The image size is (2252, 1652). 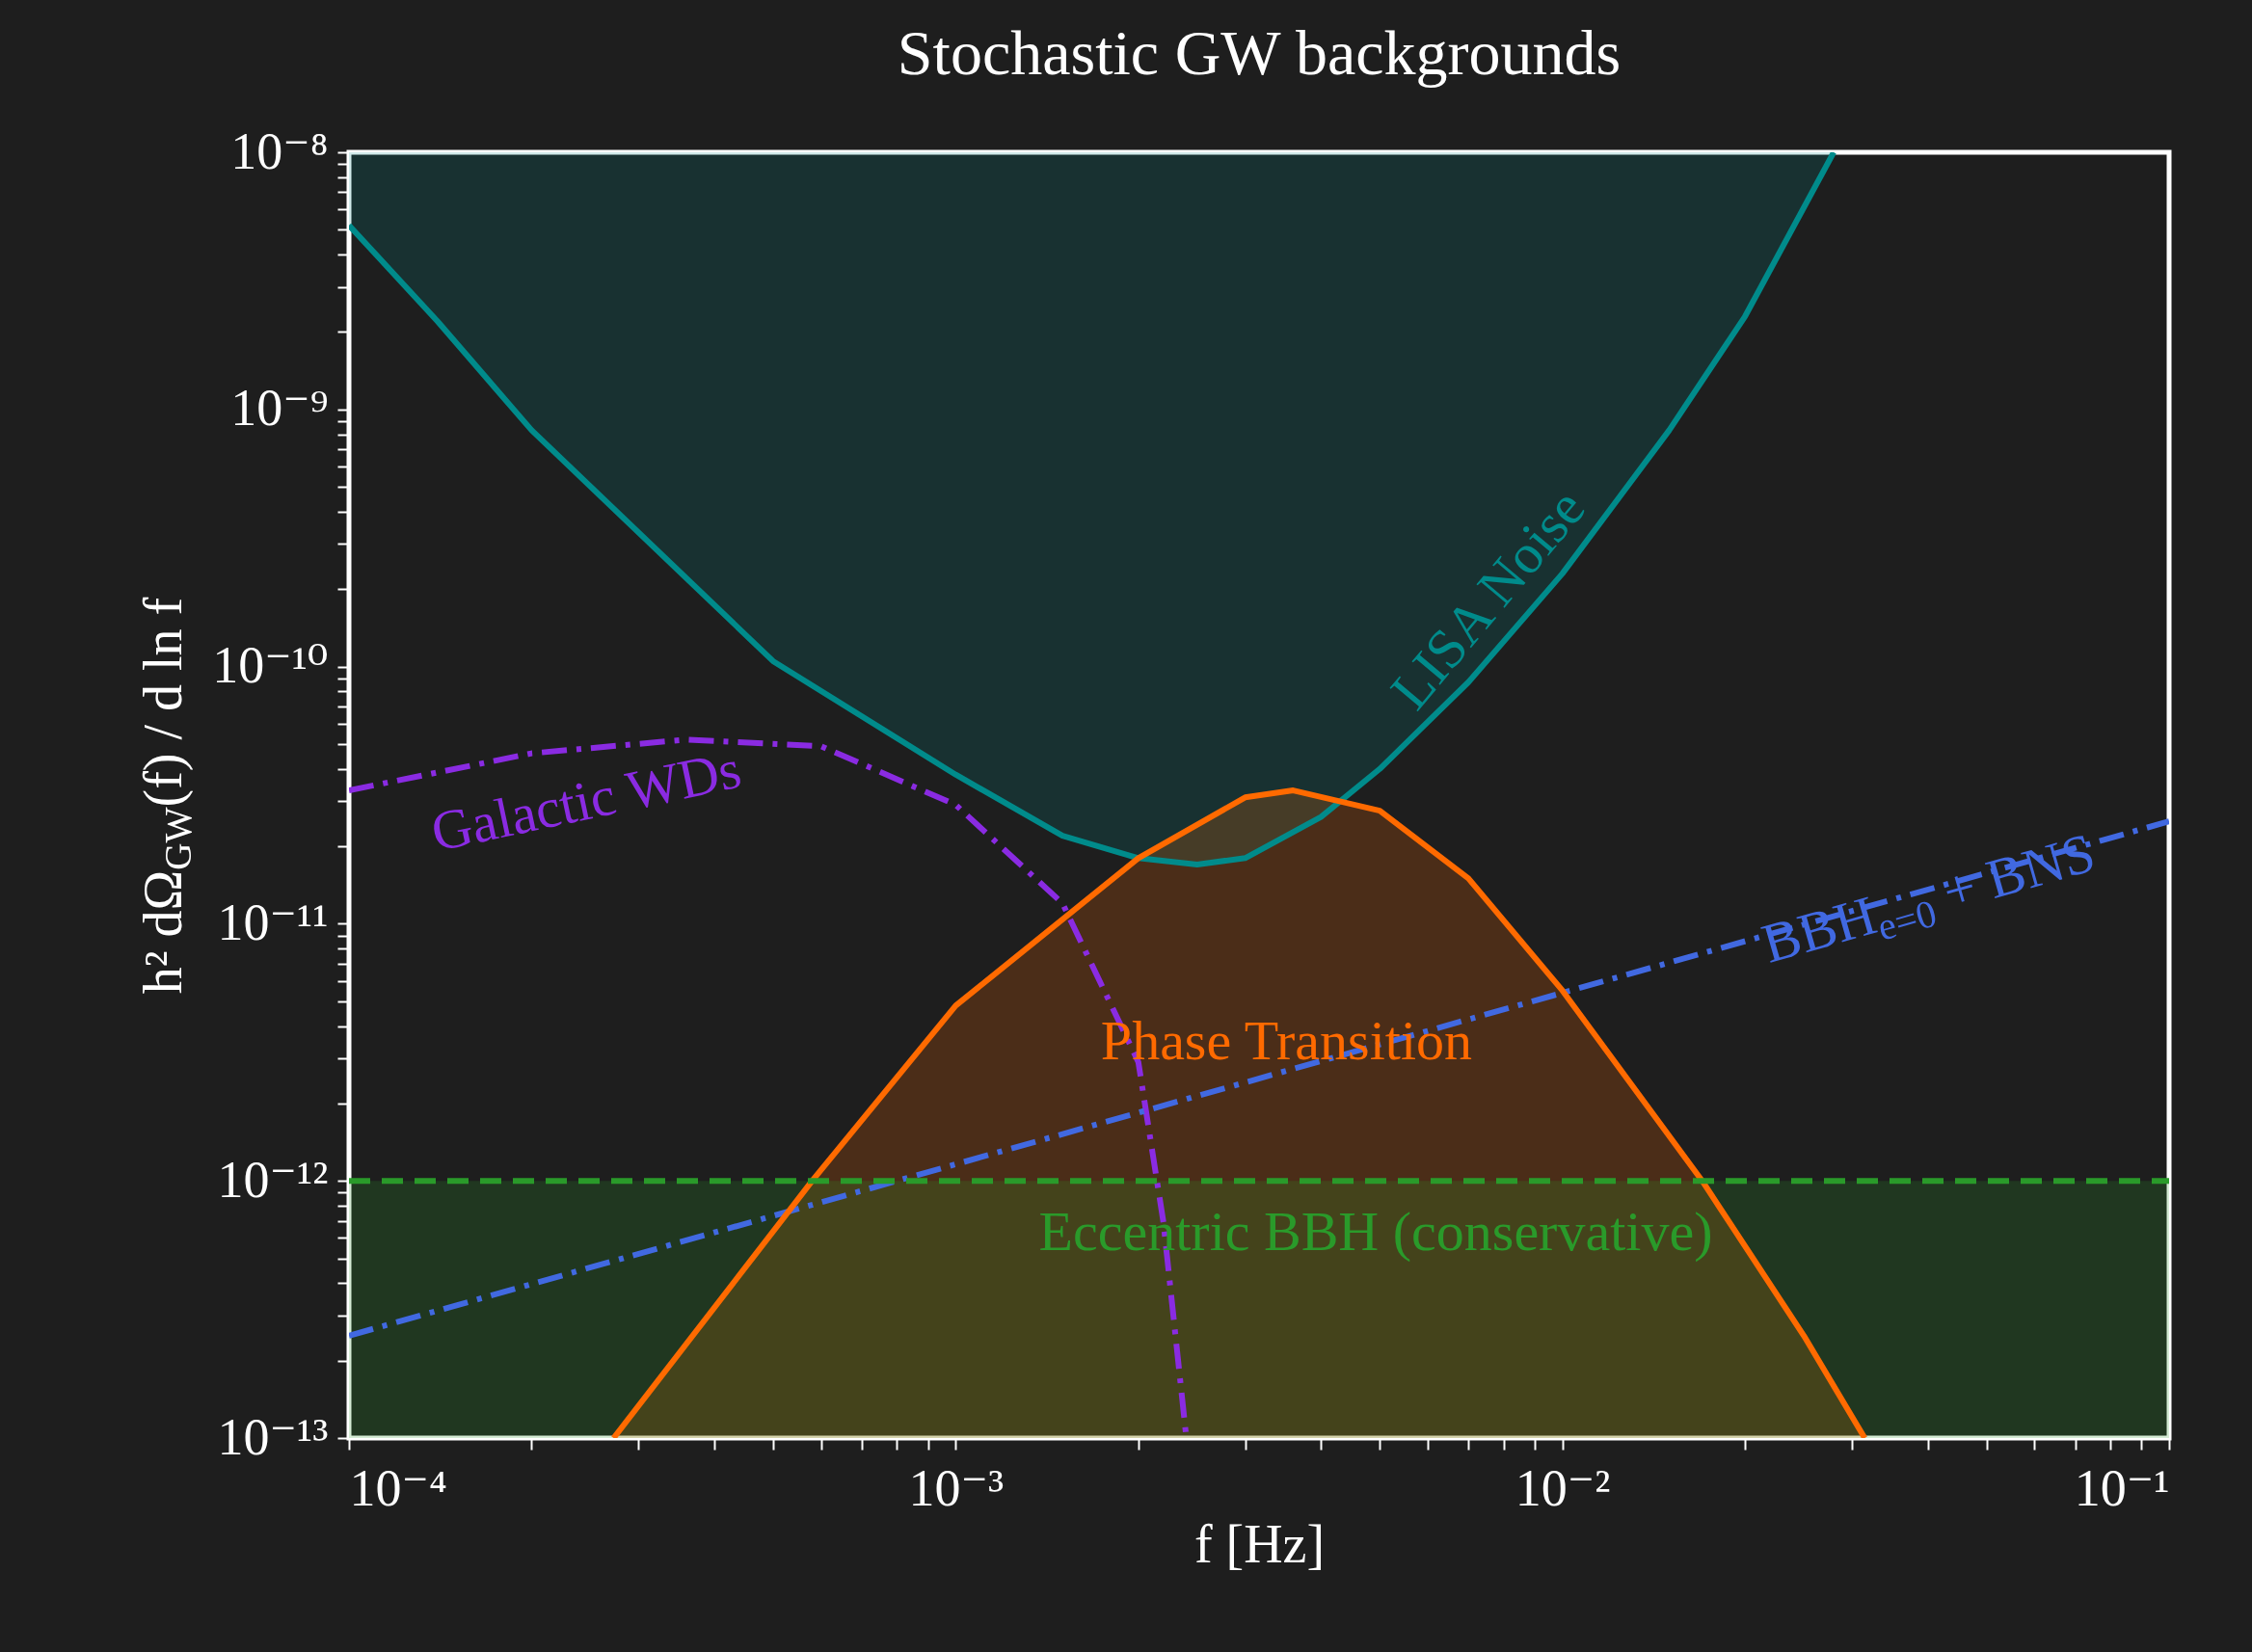 I want to click on x-axis-title: f [Hz], so click(x=1259, y=1543).